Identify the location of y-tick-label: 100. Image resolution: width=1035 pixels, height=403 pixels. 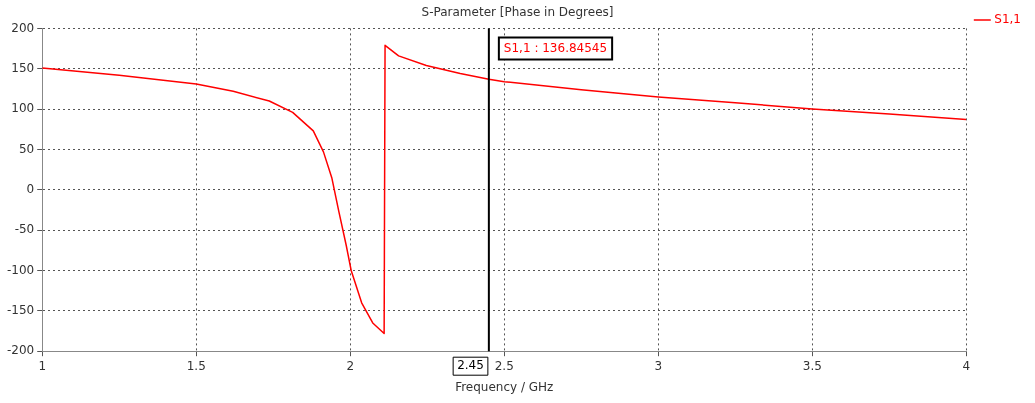
(23, 108).